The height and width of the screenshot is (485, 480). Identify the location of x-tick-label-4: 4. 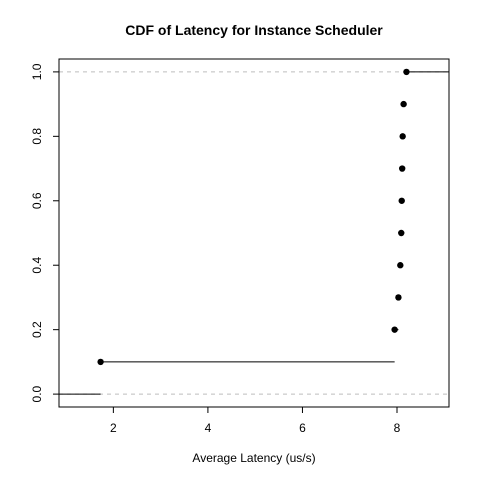
(208, 428).